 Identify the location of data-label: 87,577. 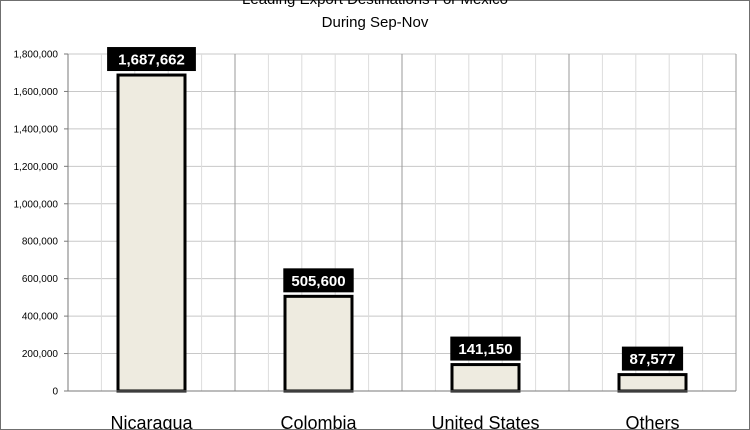
(653, 359).